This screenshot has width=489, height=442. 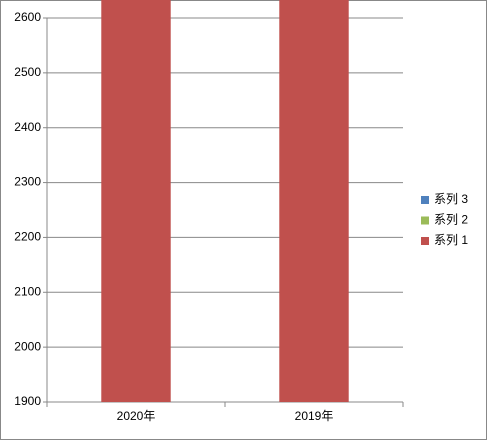 What do you see at coordinates (27, 72) in the screenshot?
I see `y-tick-label: 2500` at bounding box center [27, 72].